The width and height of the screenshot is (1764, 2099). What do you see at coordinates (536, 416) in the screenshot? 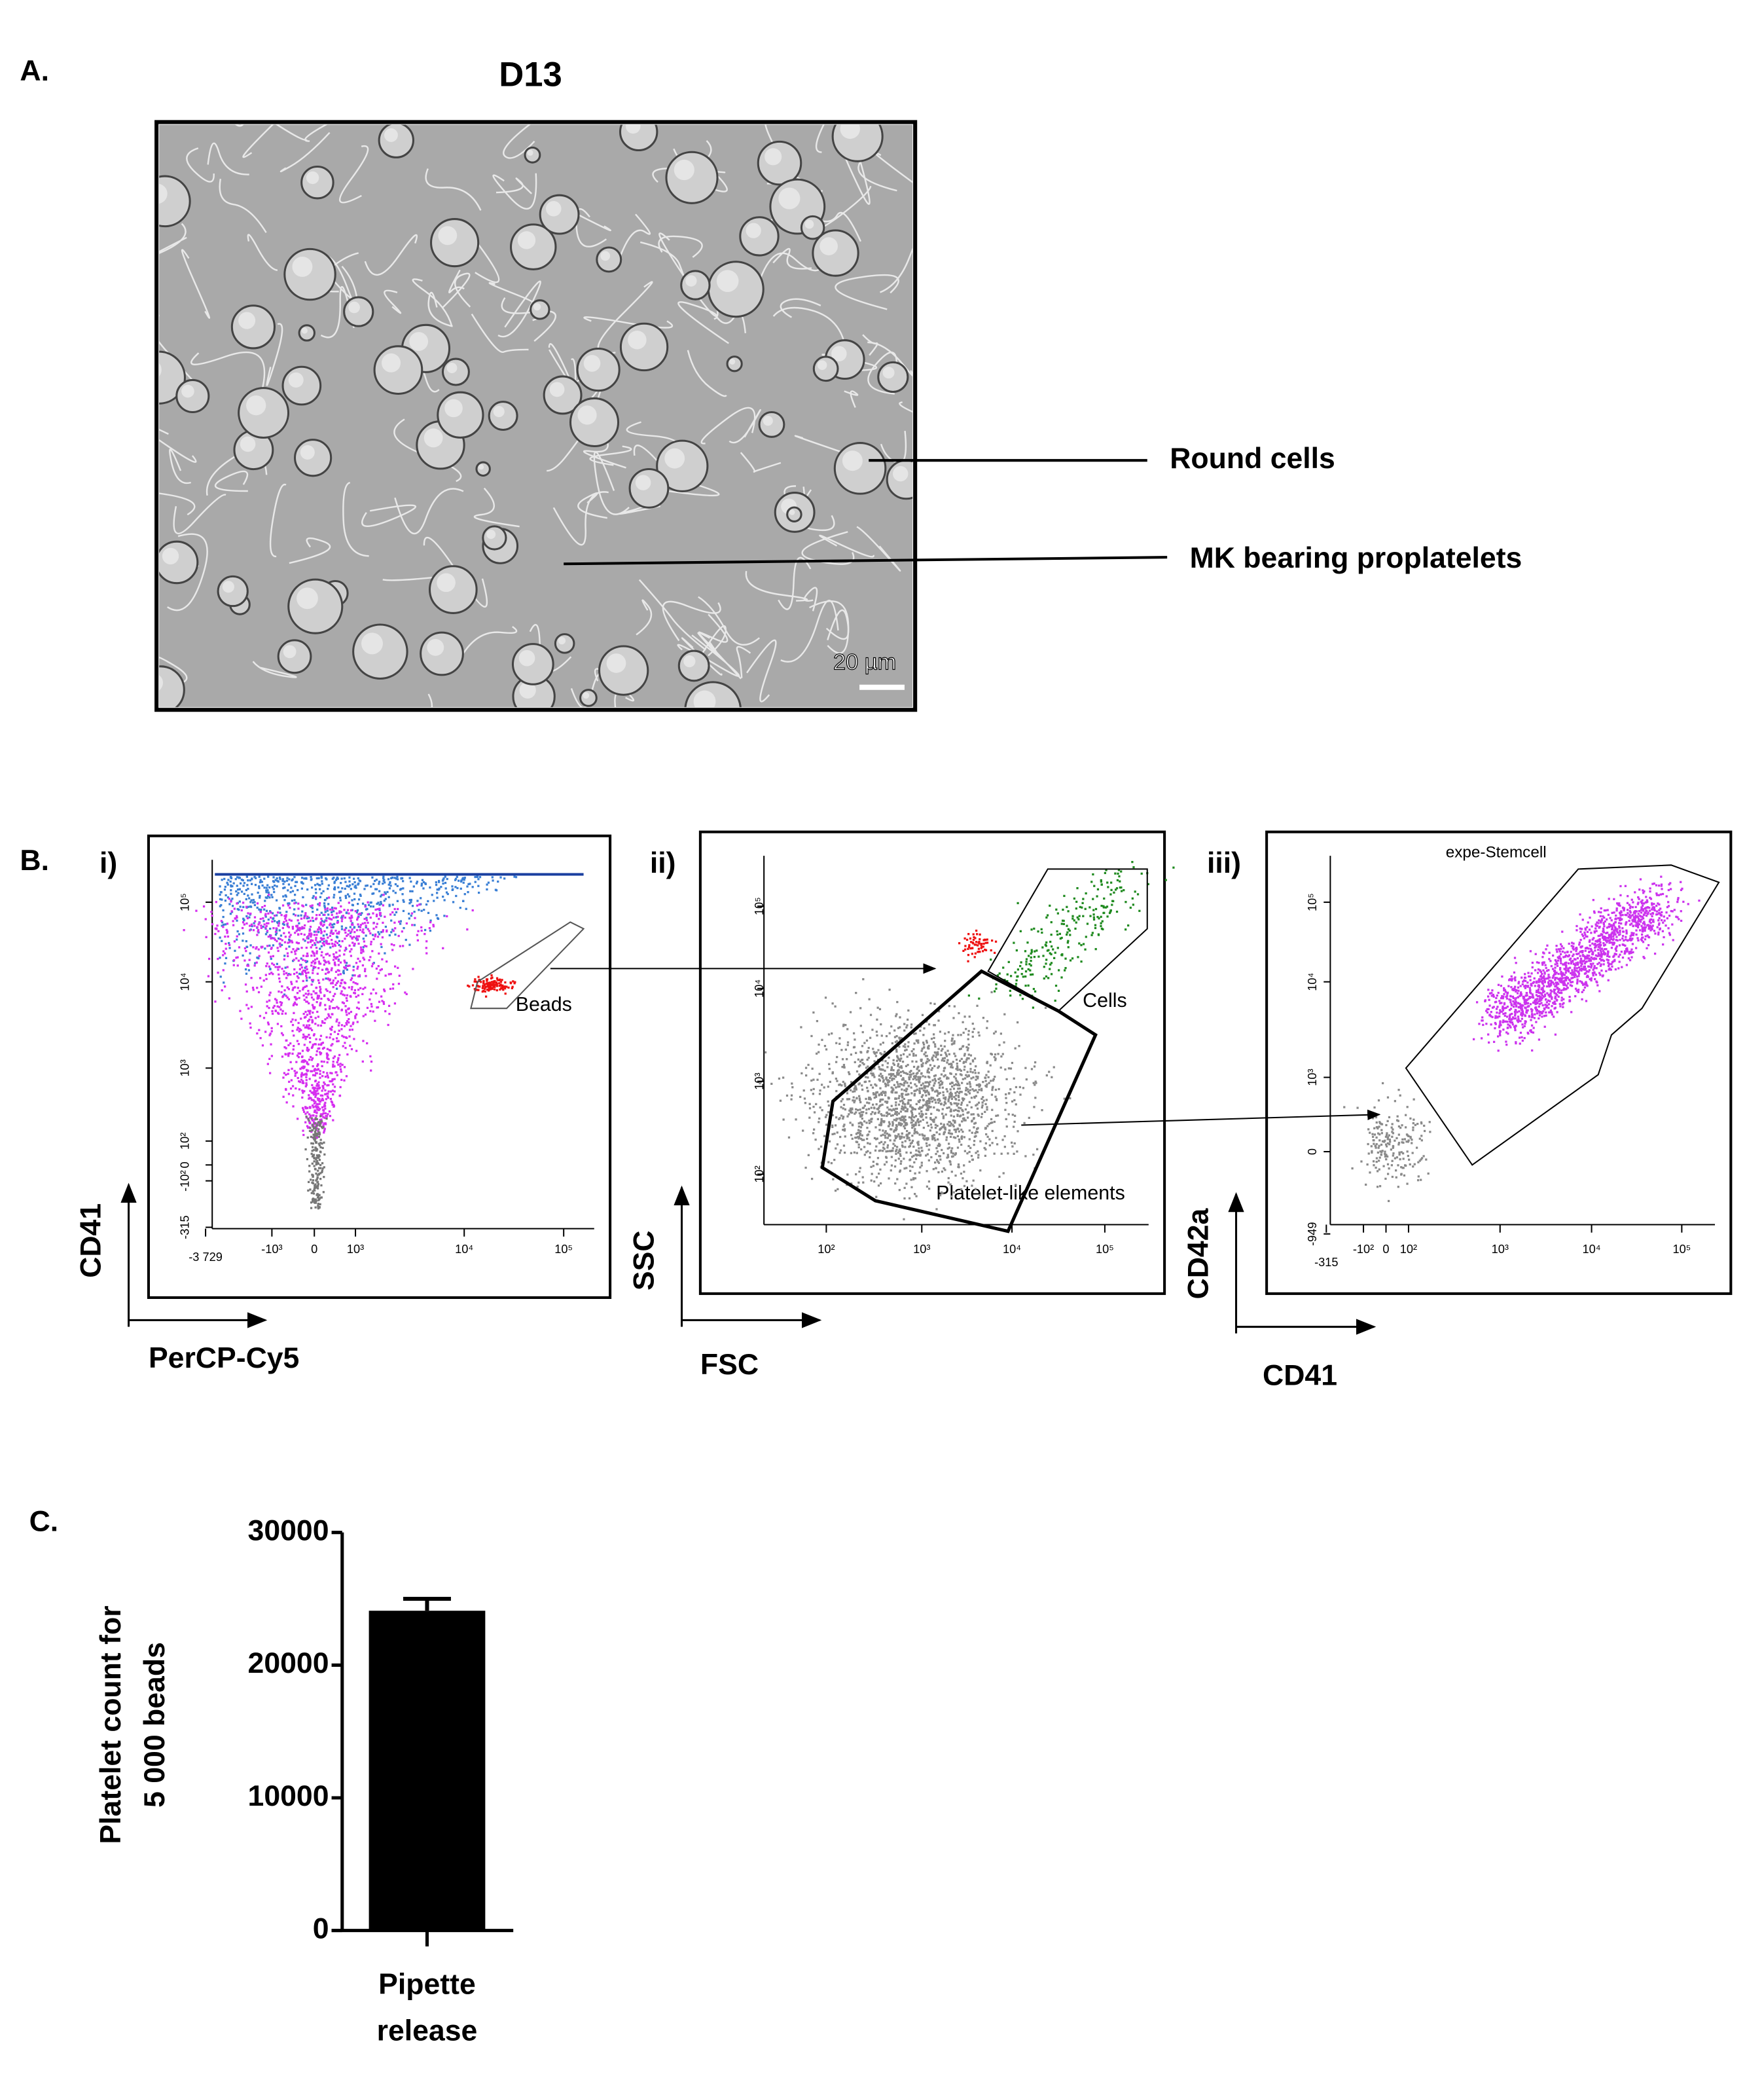
I see `micrograph-frame` at bounding box center [536, 416].